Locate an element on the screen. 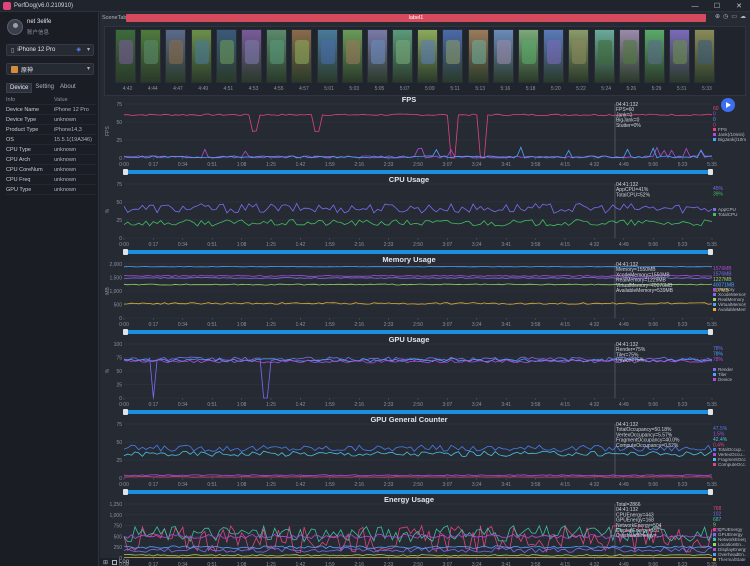  minimize-button: — is located at coordinates (695, 6).